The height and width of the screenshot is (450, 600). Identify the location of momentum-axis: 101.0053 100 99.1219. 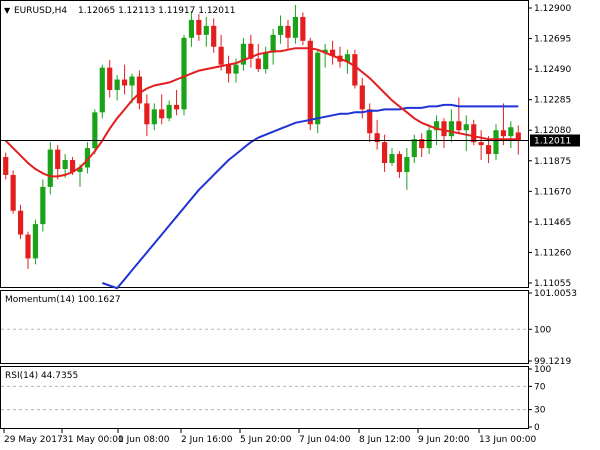
(552, 328).